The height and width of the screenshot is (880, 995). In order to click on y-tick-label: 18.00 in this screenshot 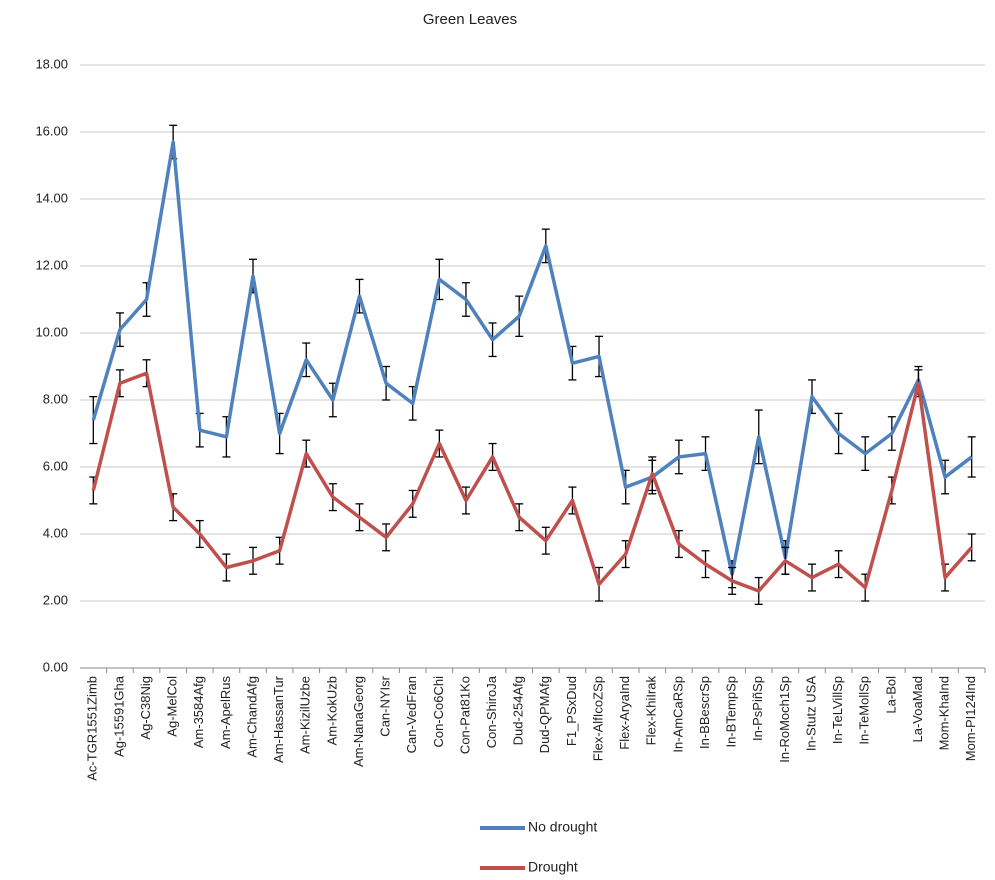, I will do `click(51, 63)`.